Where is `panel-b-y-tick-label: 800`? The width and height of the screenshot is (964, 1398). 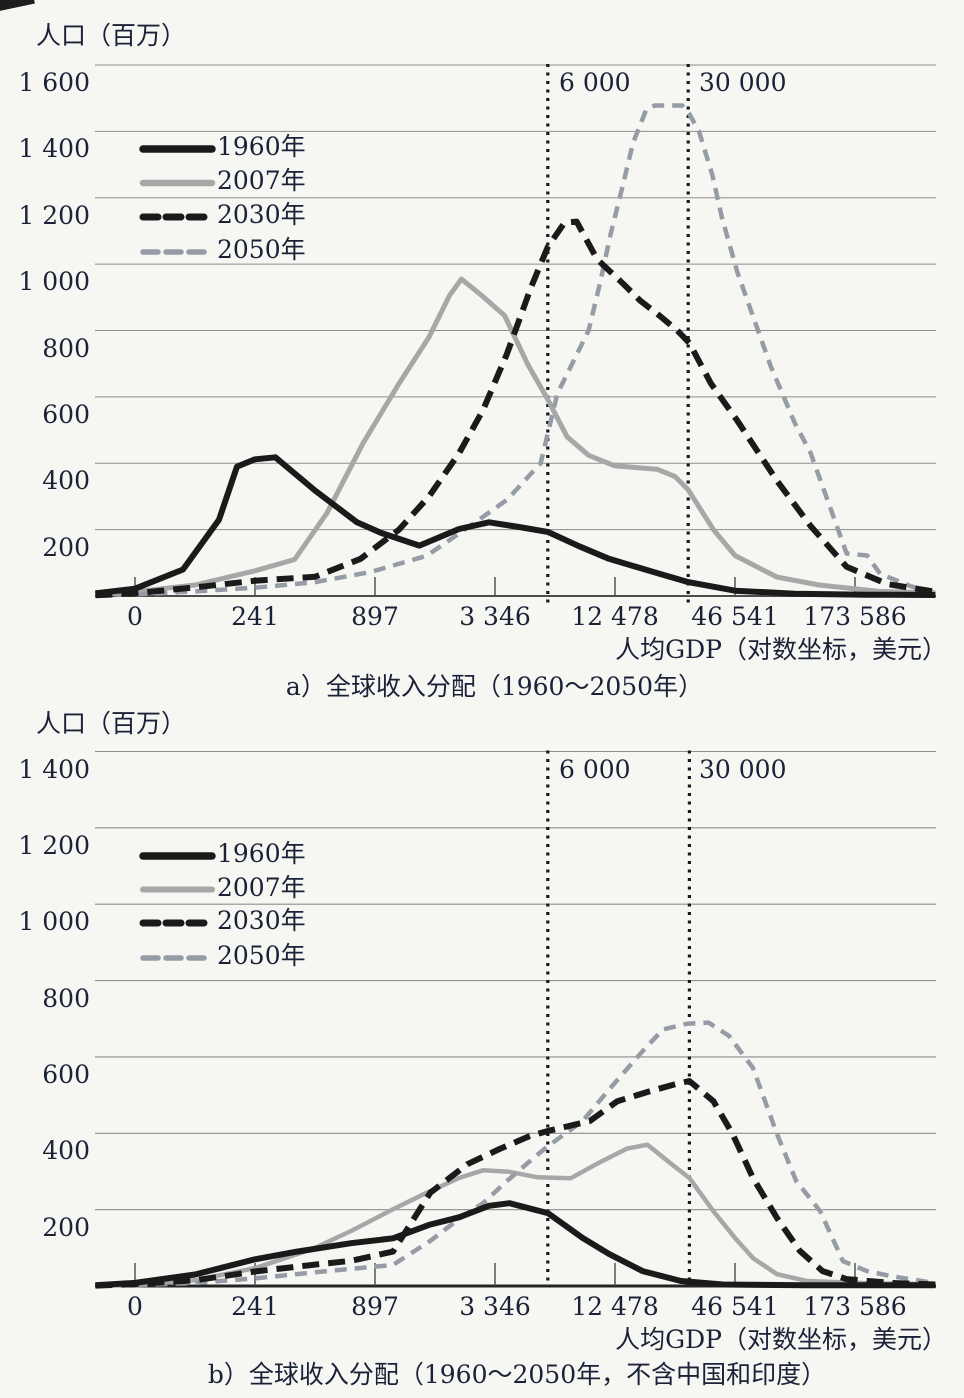 panel-b-y-tick-label: 800 is located at coordinates (66, 998).